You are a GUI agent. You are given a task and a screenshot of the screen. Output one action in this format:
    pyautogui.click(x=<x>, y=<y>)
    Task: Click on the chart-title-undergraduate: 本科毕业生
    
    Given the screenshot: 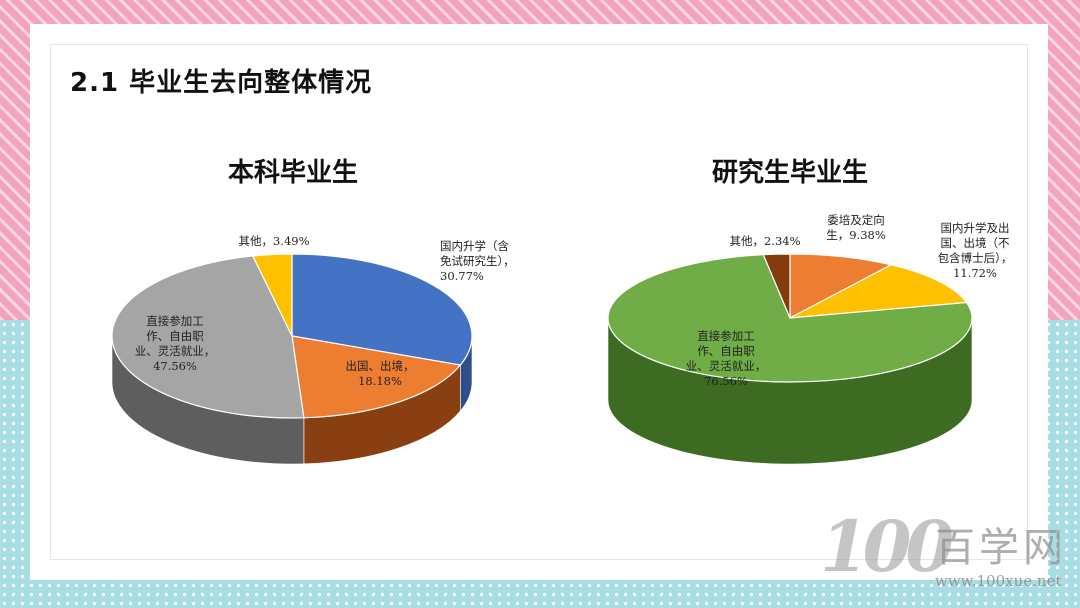 What is the action you would take?
    pyautogui.click(x=292, y=173)
    